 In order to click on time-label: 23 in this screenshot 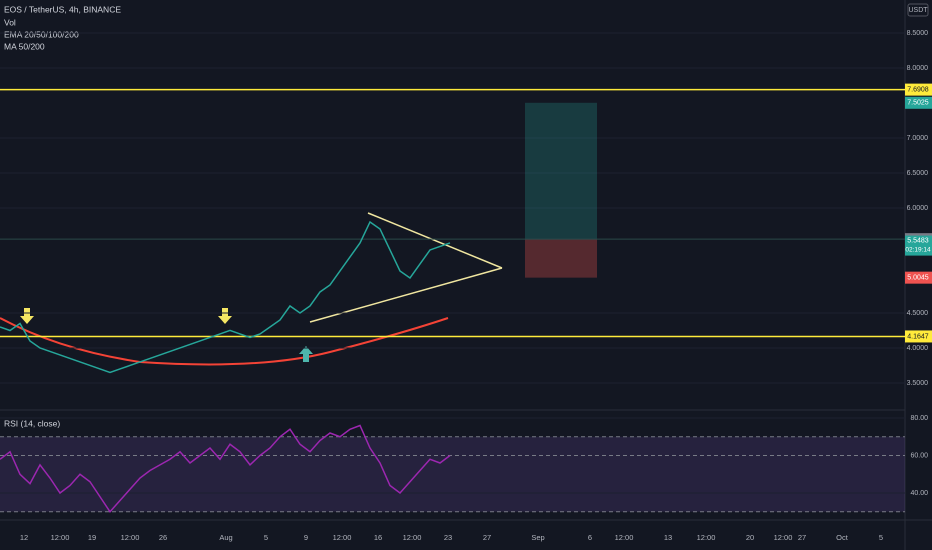, I will do `click(448, 537)`.